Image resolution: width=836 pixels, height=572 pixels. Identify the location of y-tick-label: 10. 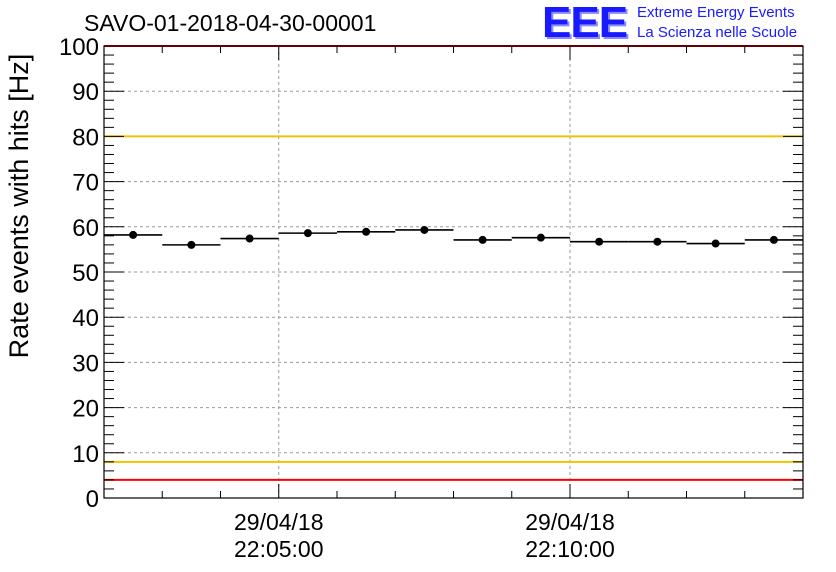
(85, 454).